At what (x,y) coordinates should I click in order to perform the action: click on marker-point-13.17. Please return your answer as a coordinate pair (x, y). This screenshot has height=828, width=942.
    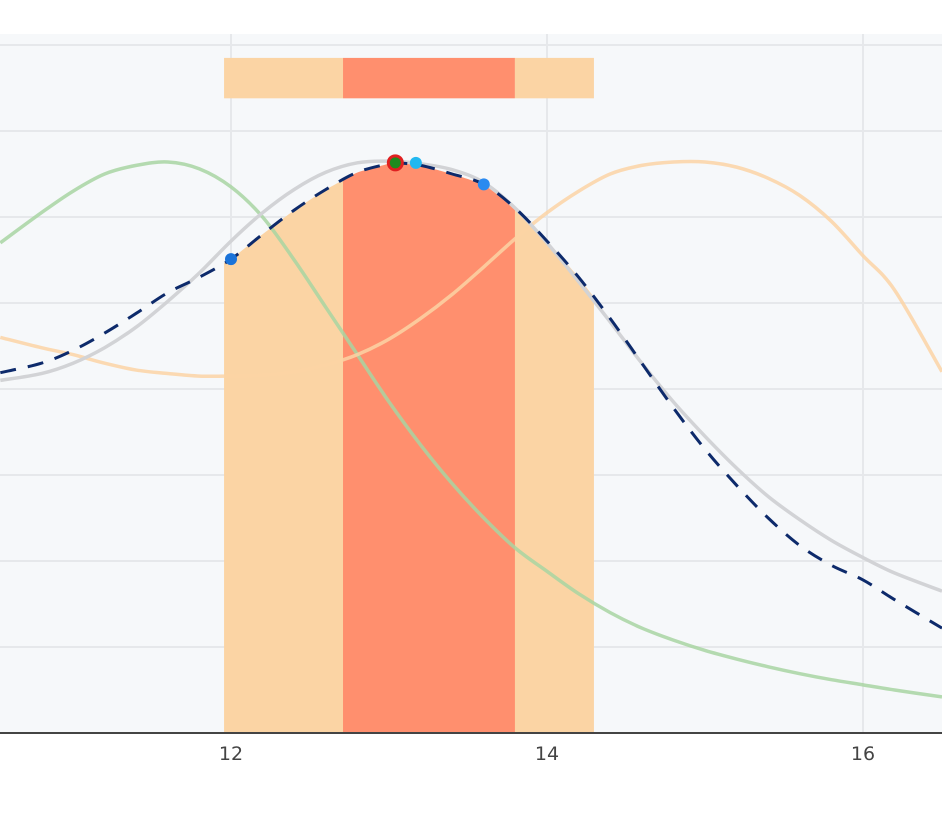
    Looking at the image, I should click on (415, 162).